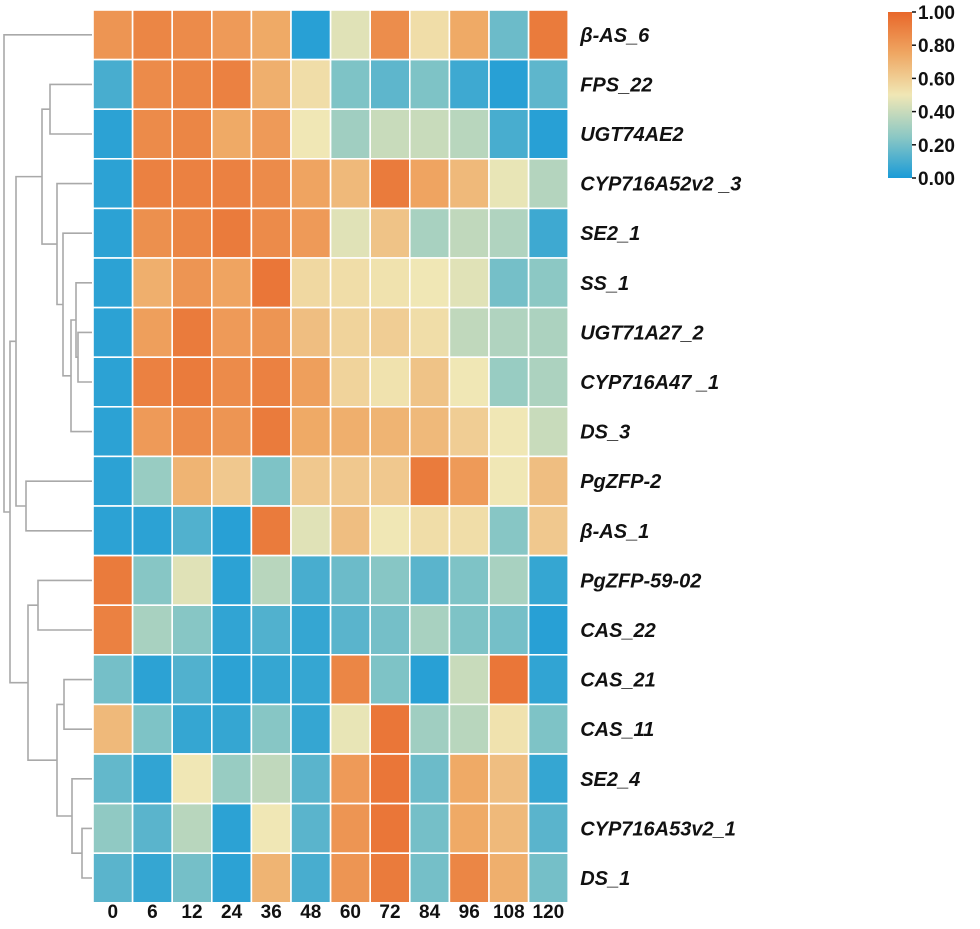  What do you see at coordinates (604, 284) in the screenshot?
I see `row-label: SS_1` at bounding box center [604, 284].